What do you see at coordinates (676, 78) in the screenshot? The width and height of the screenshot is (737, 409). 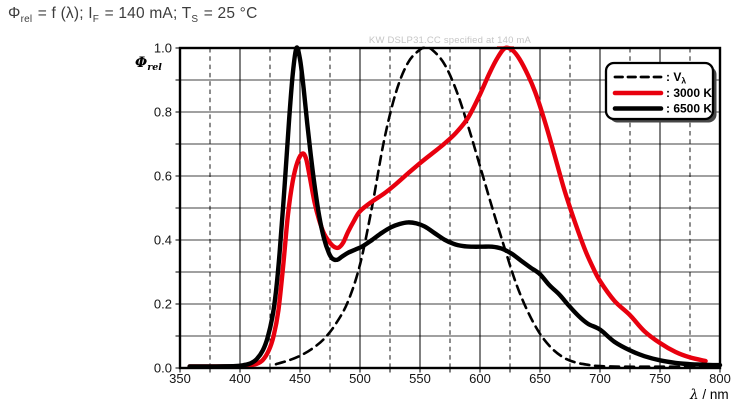 I see `legend-label-v-lambda: : Vλ` at bounding box center [676, 78].